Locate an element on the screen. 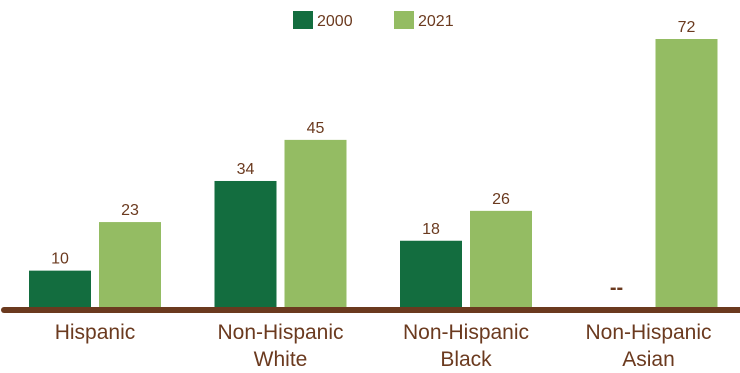  legend-label-2021: 2021 is located at coordinates (436, 21).